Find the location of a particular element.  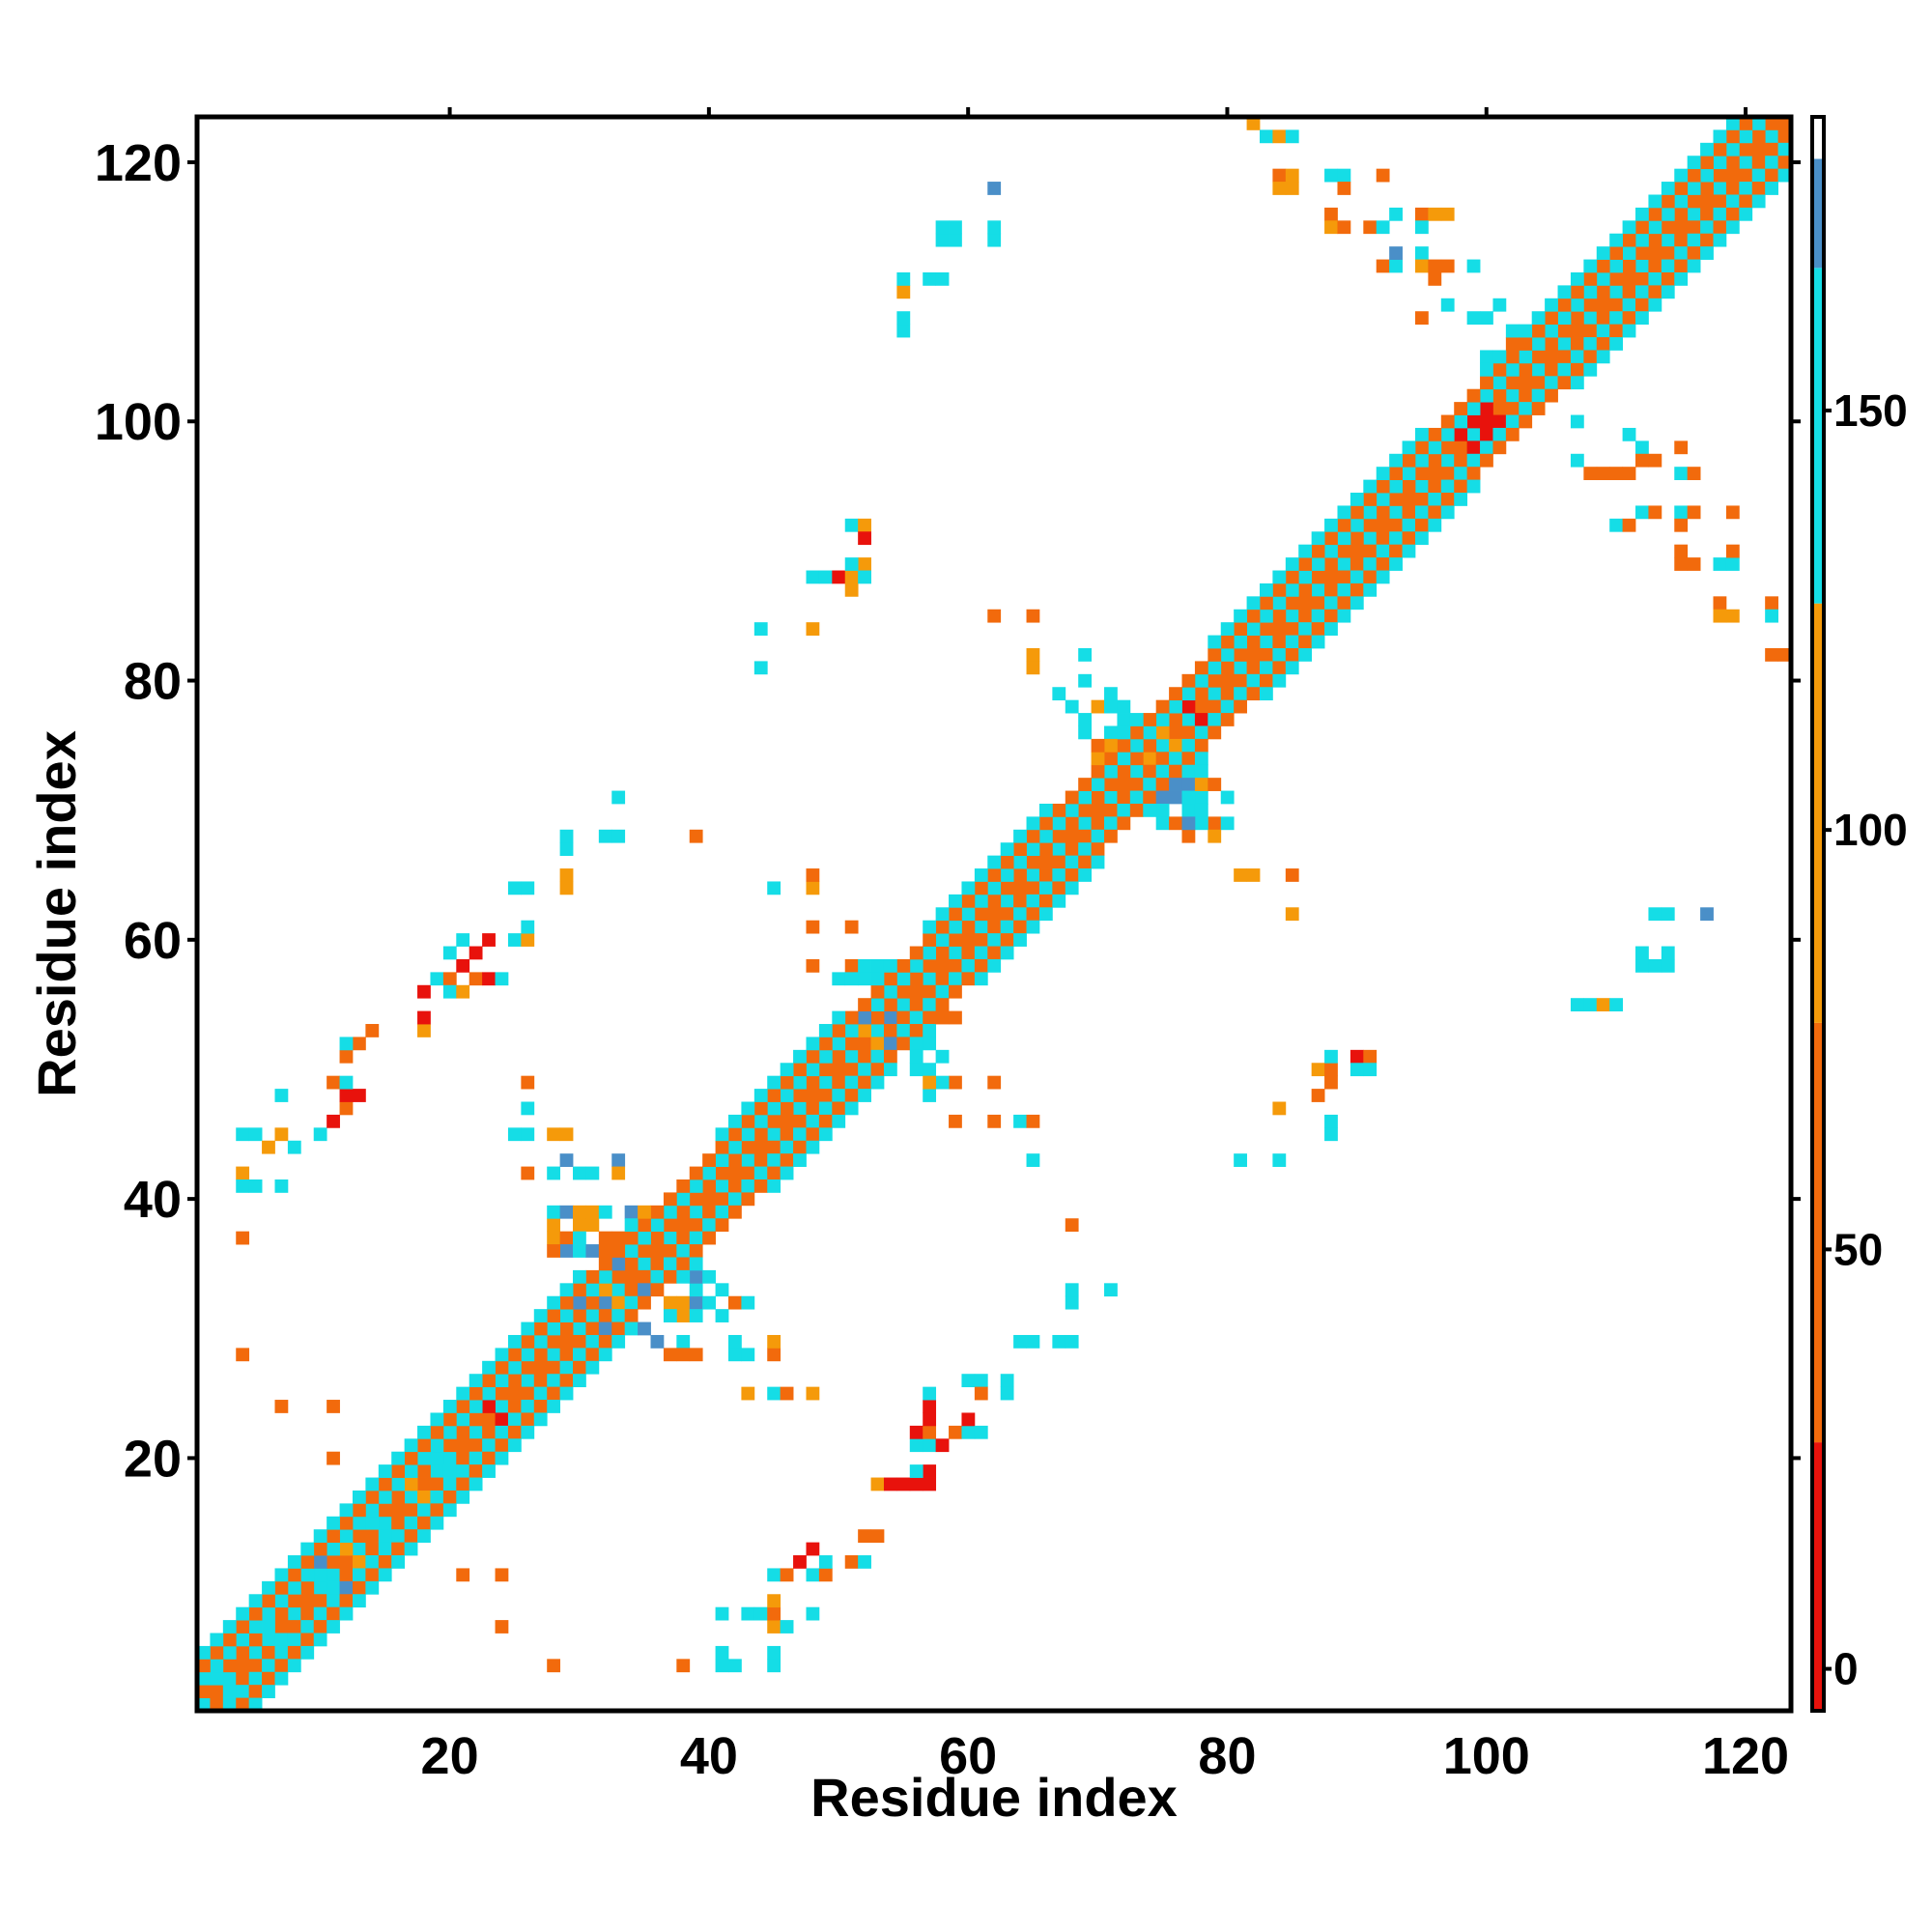

y-tick-label: 60 is located at coordinates (153, 941).